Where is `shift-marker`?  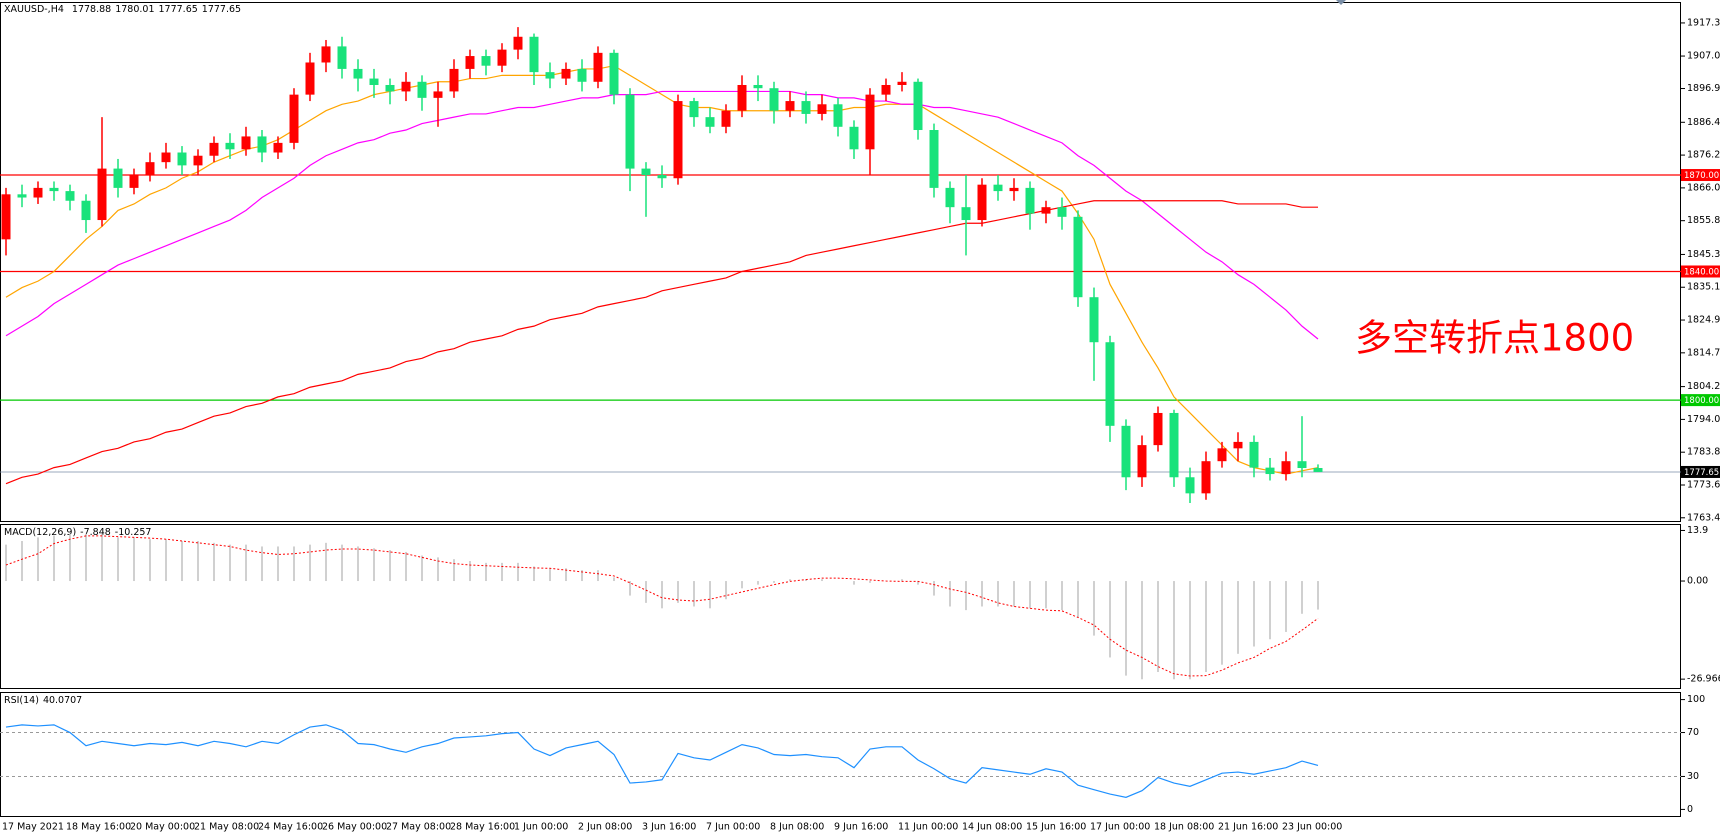 shift-marker is located at coordinates (1341, 2).